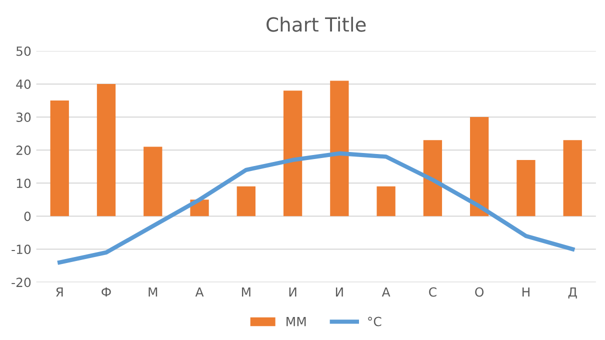 The image size is (605, 340). I want to click on y-tick-label: -10, so click(21, 249).